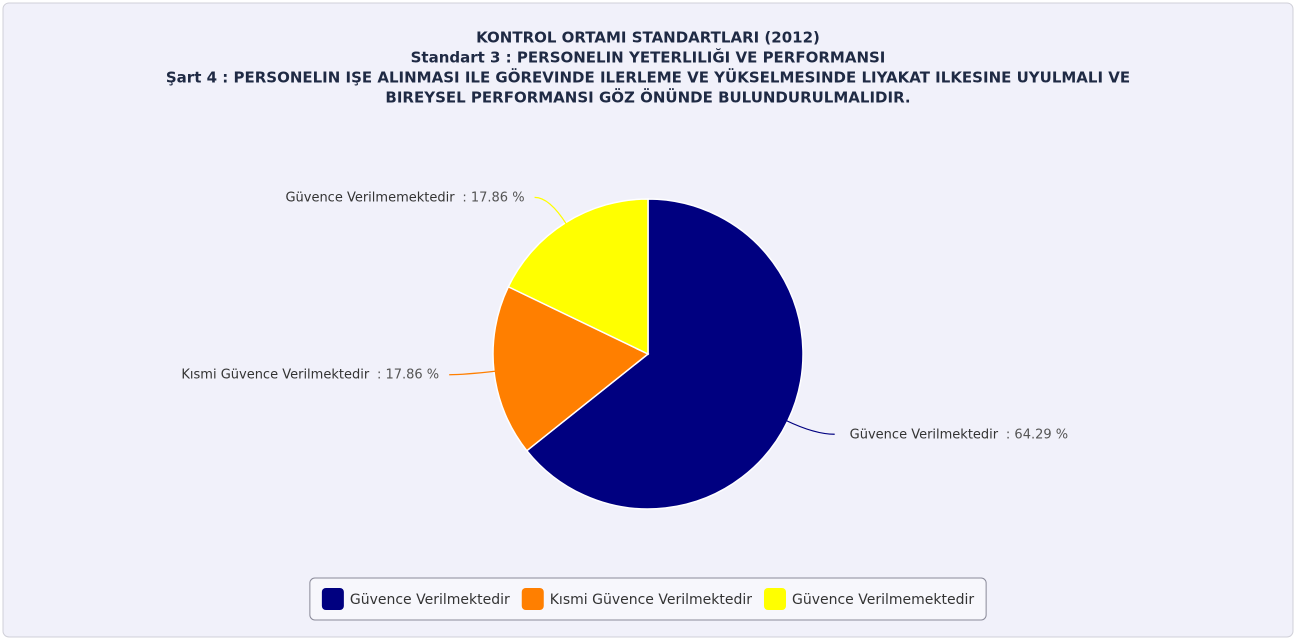 This screenshot has width=1298, height=641. I want to click on data-label: Kısmi Güvence Verilmektedir : 17.86 %, so click(310, 374).